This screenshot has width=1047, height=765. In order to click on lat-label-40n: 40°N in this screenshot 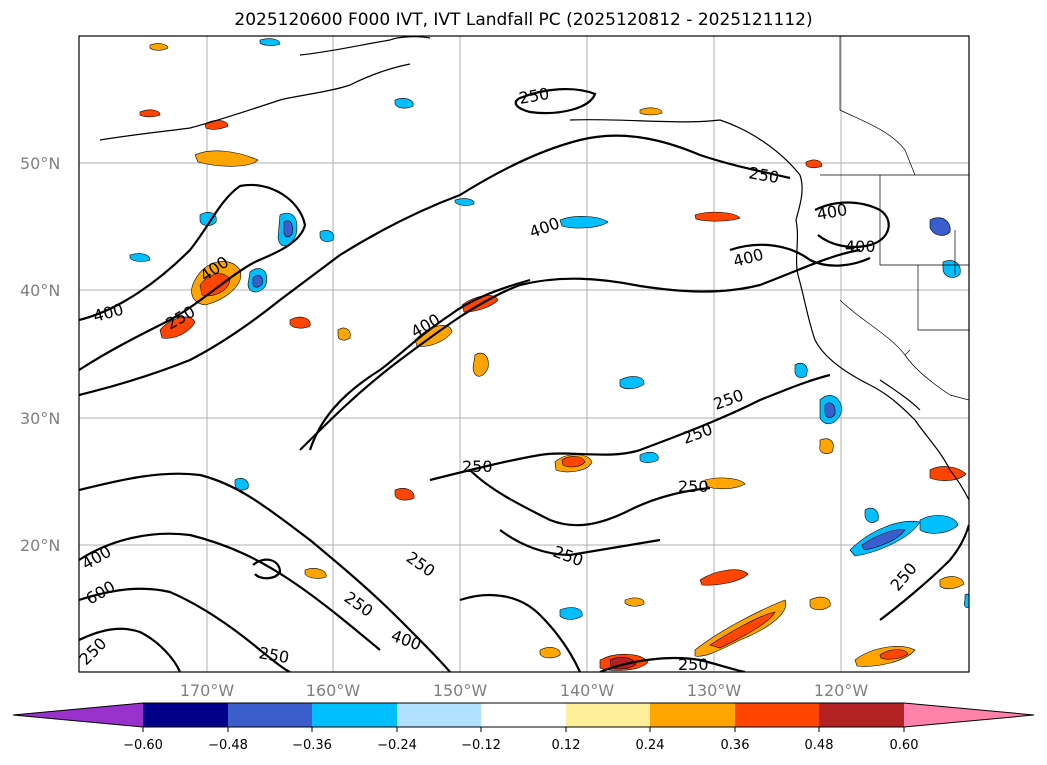, I will do `click(40, 290)`.